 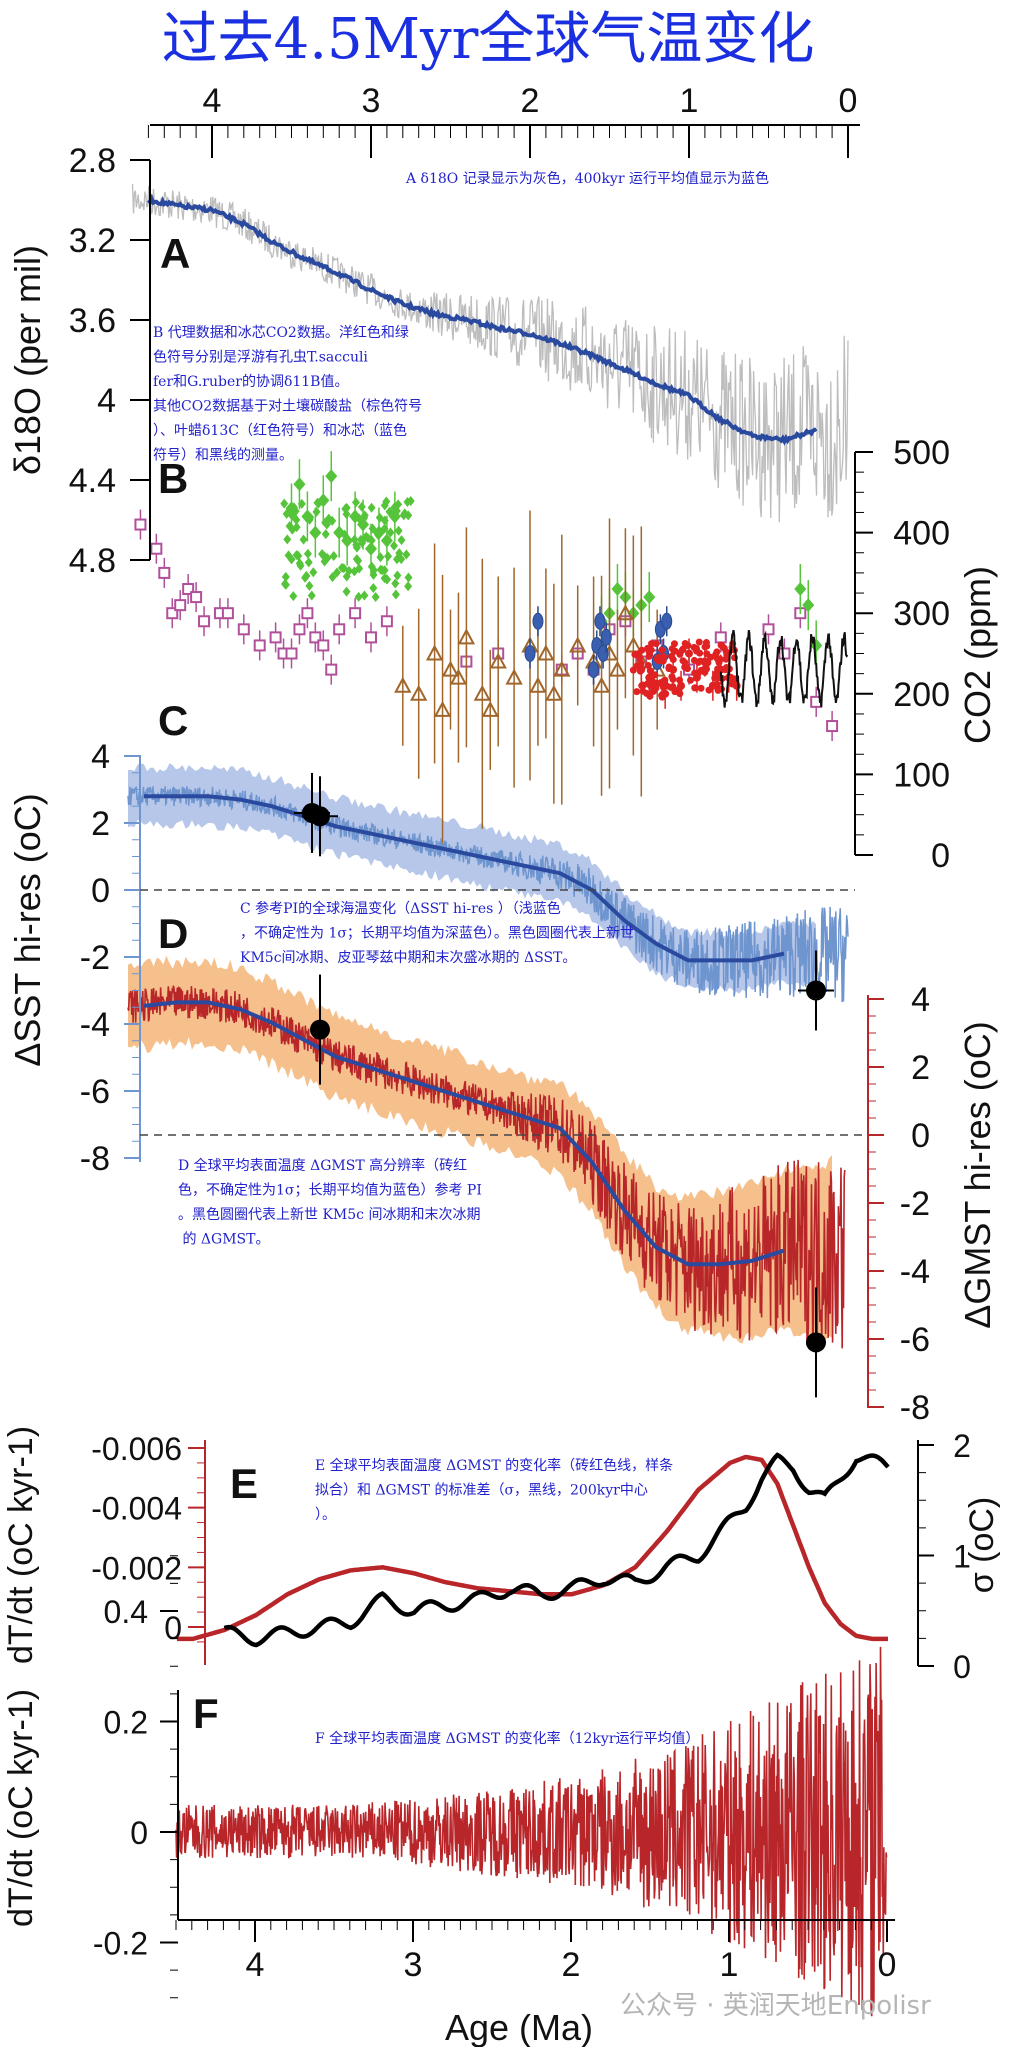 I want to click on note-b-line: 符号）和黑线的测量。, so click(x=223, y=456).